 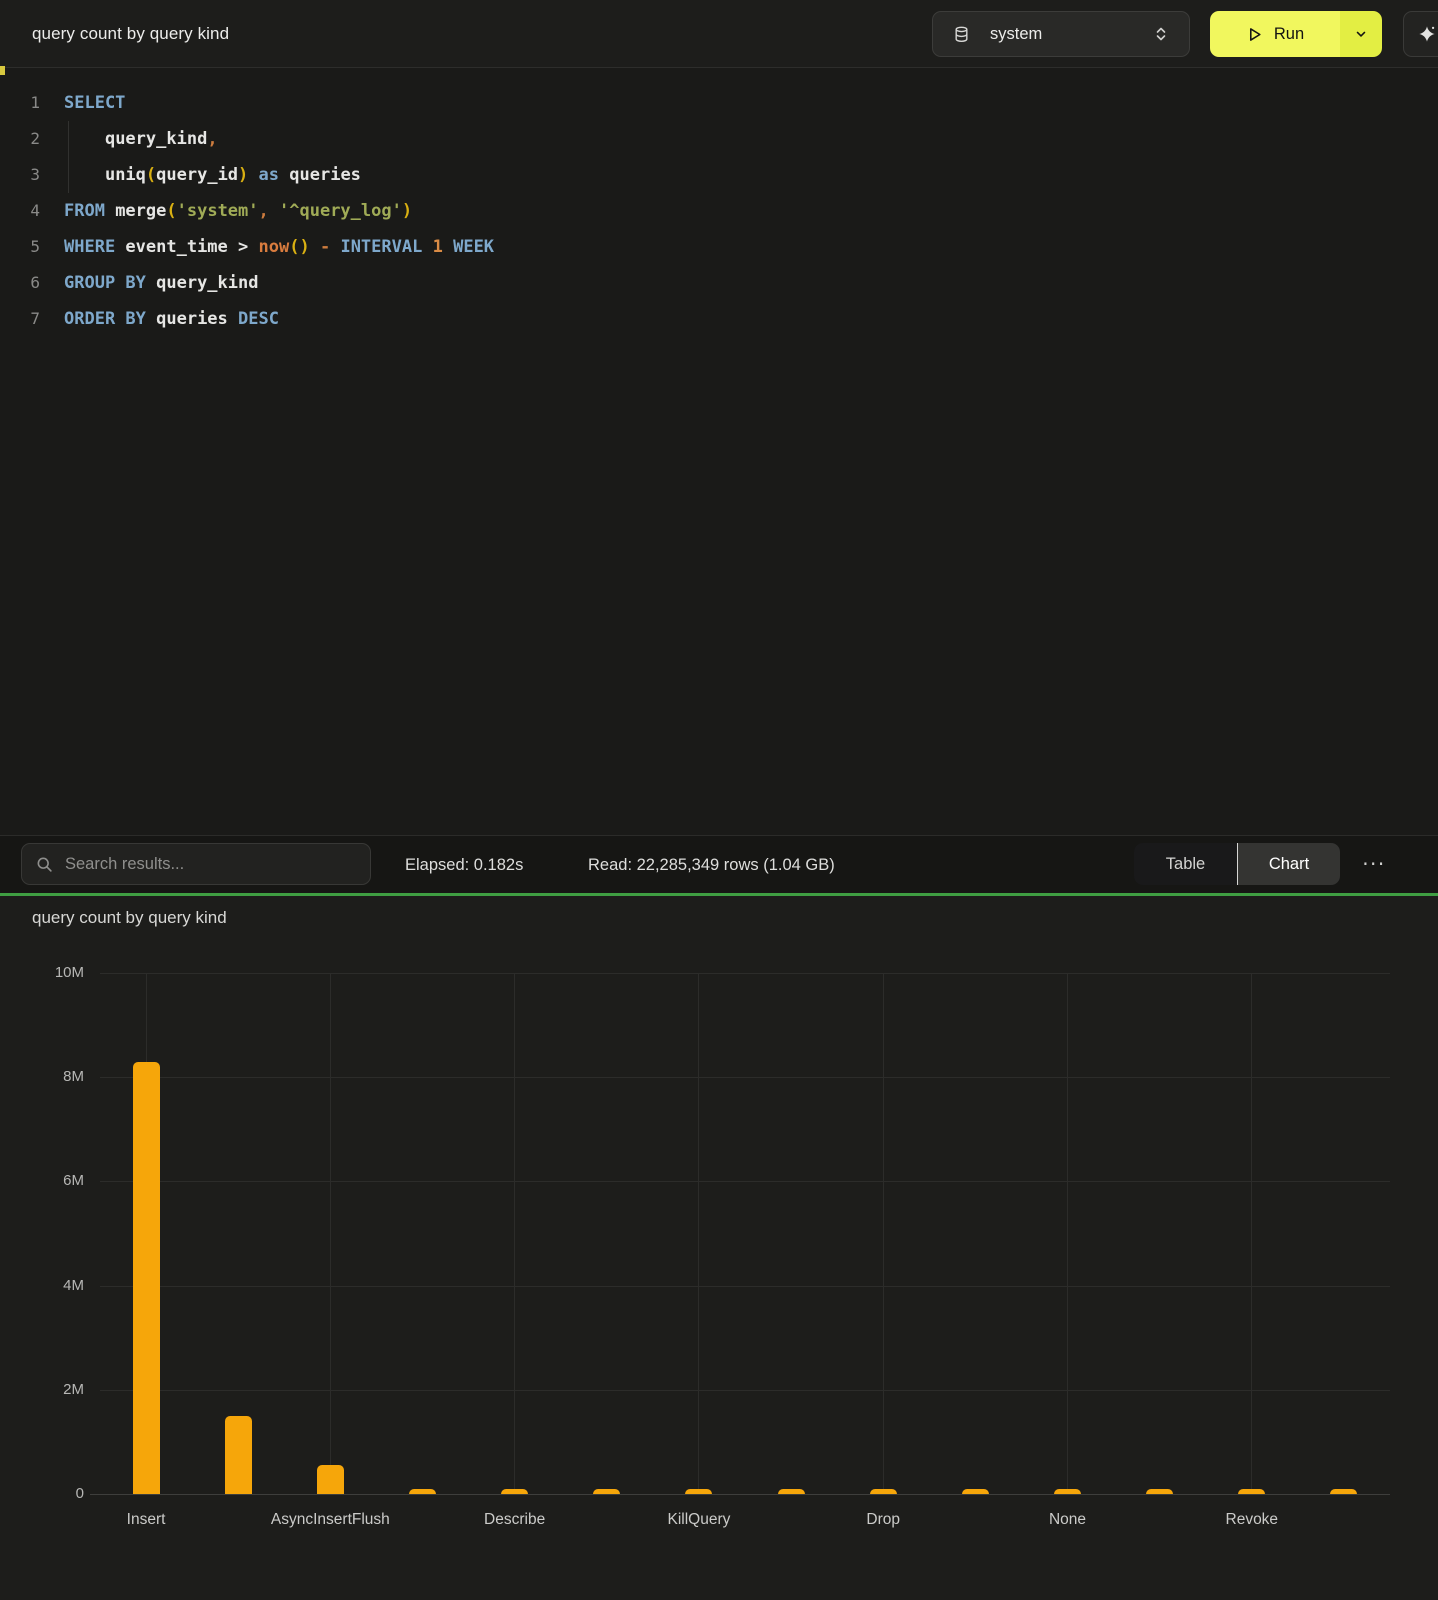 What do you see at coordinates (1067, 1519) in the screenshot?
I see `x-axis-label: None` at bounding box center [1067, 1519].